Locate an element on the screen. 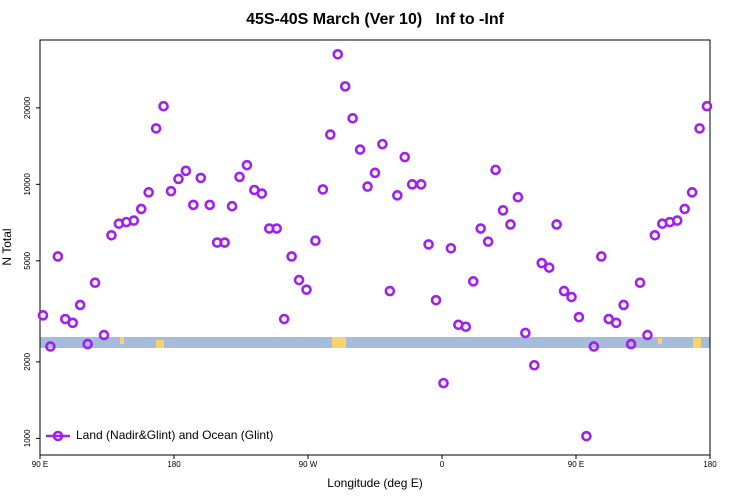 This screenshot has width=750, height=500. y-tick-label: 10000 is located at coordinates (27, 184).